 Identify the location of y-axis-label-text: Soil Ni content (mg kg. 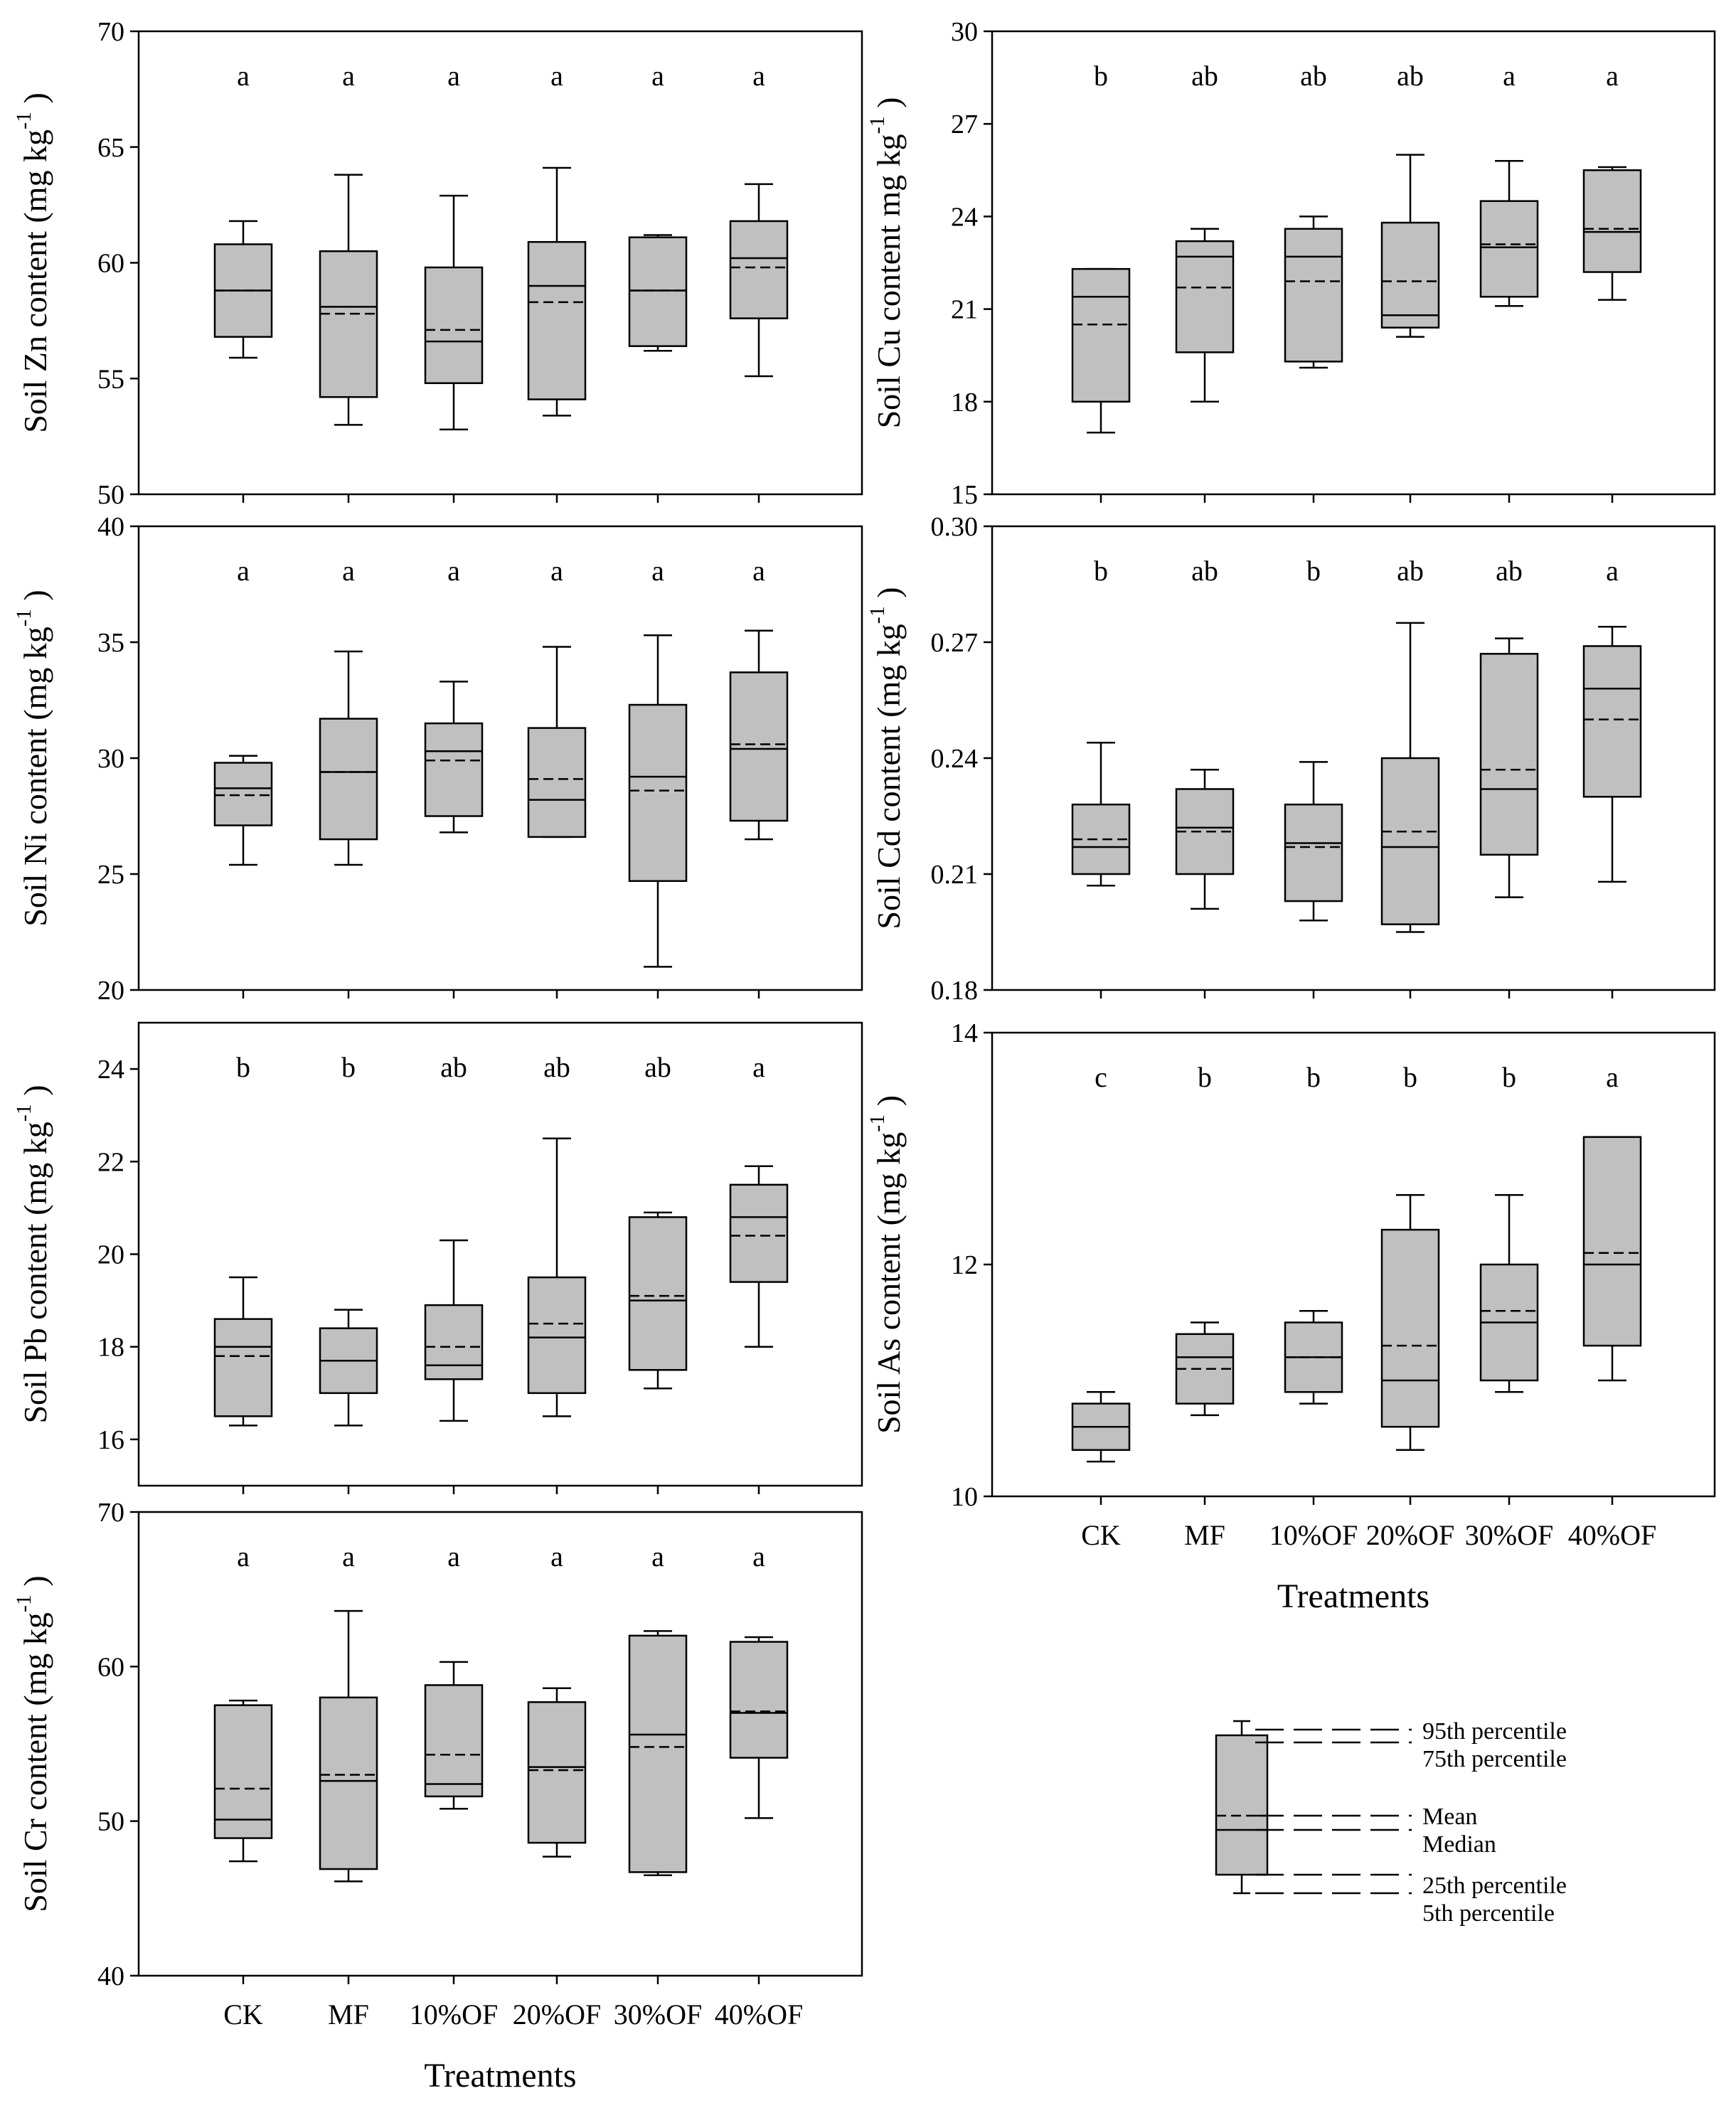
(35, 777).